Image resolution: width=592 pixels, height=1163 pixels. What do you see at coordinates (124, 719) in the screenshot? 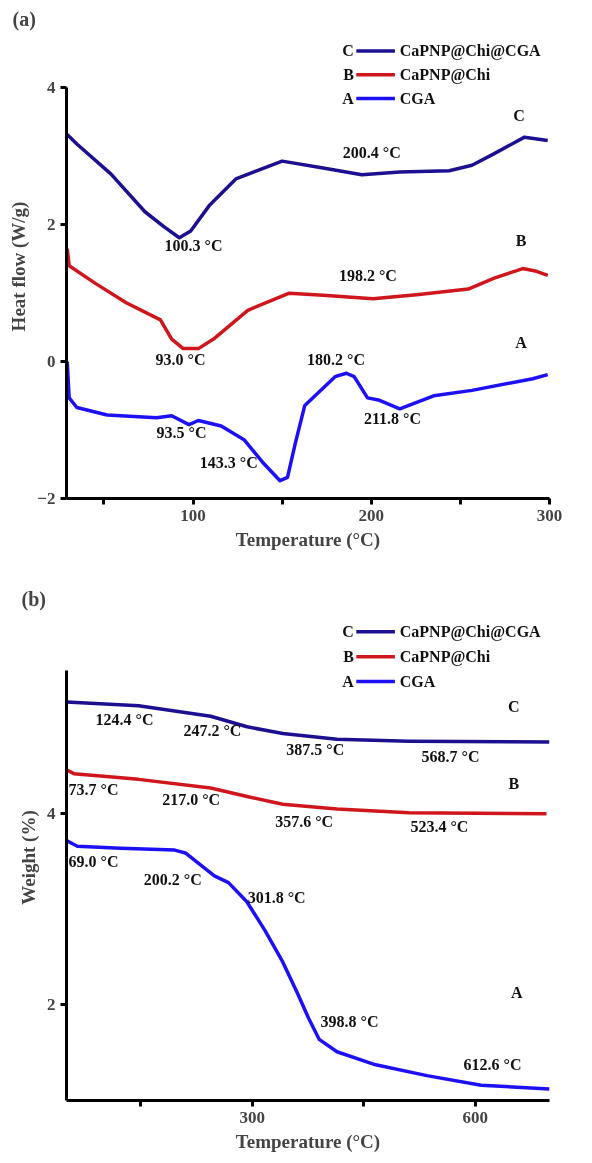
I see `annotation: 124.4 °C` at bounding box center [124, 719].